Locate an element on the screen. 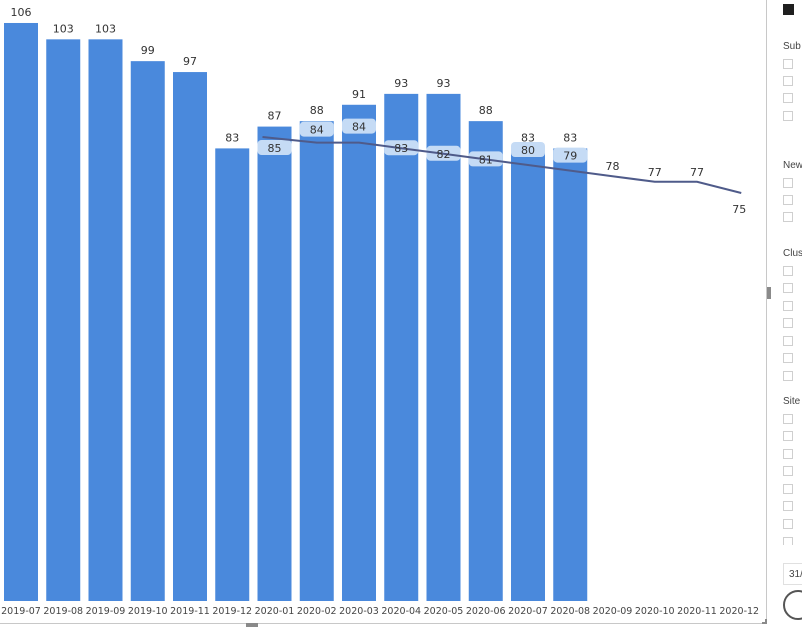 The height and width of the screenshot is (627, 802). x-axis-tick-label: 2019-07 is located at coordinates (21, 611).